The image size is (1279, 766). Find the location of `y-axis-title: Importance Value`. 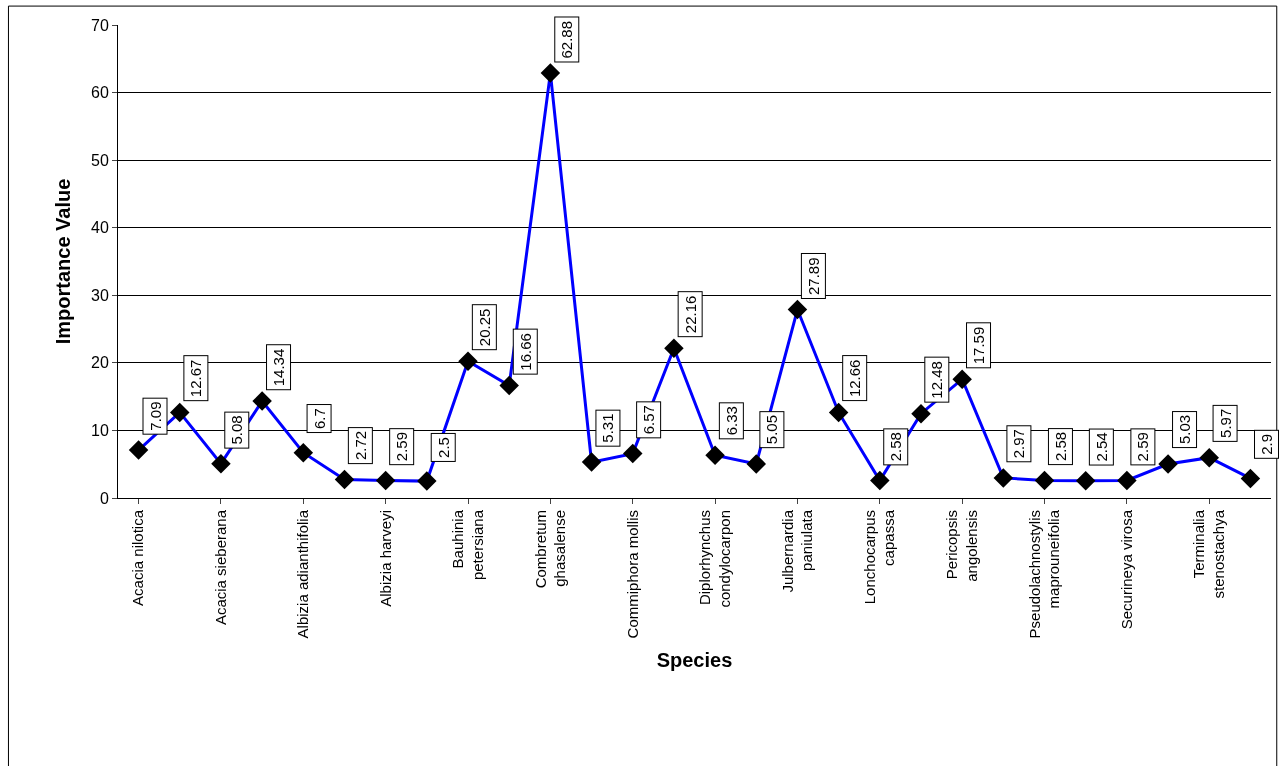

y-axis-title: Importance Value is located at coordinates (62, 261).